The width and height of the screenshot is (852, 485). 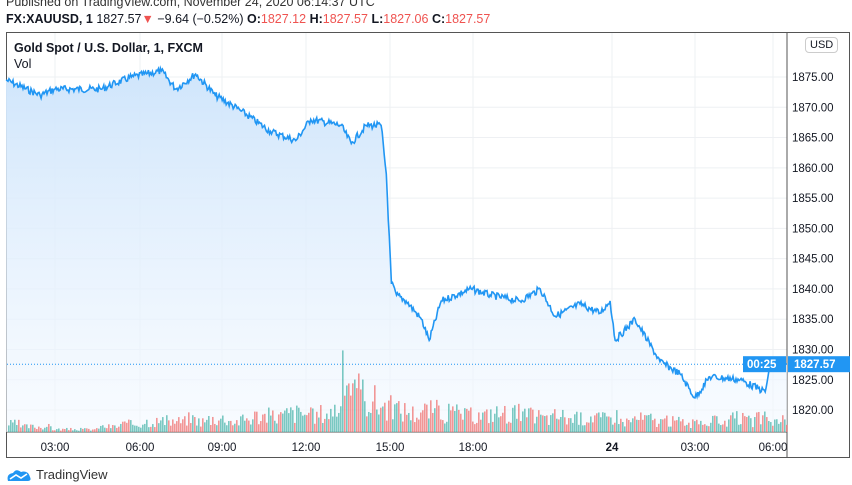 What do you see at coordinates (283, 19) in the screenshot?
I see `open-value: 1827.12` at bounding box center [283, 19].